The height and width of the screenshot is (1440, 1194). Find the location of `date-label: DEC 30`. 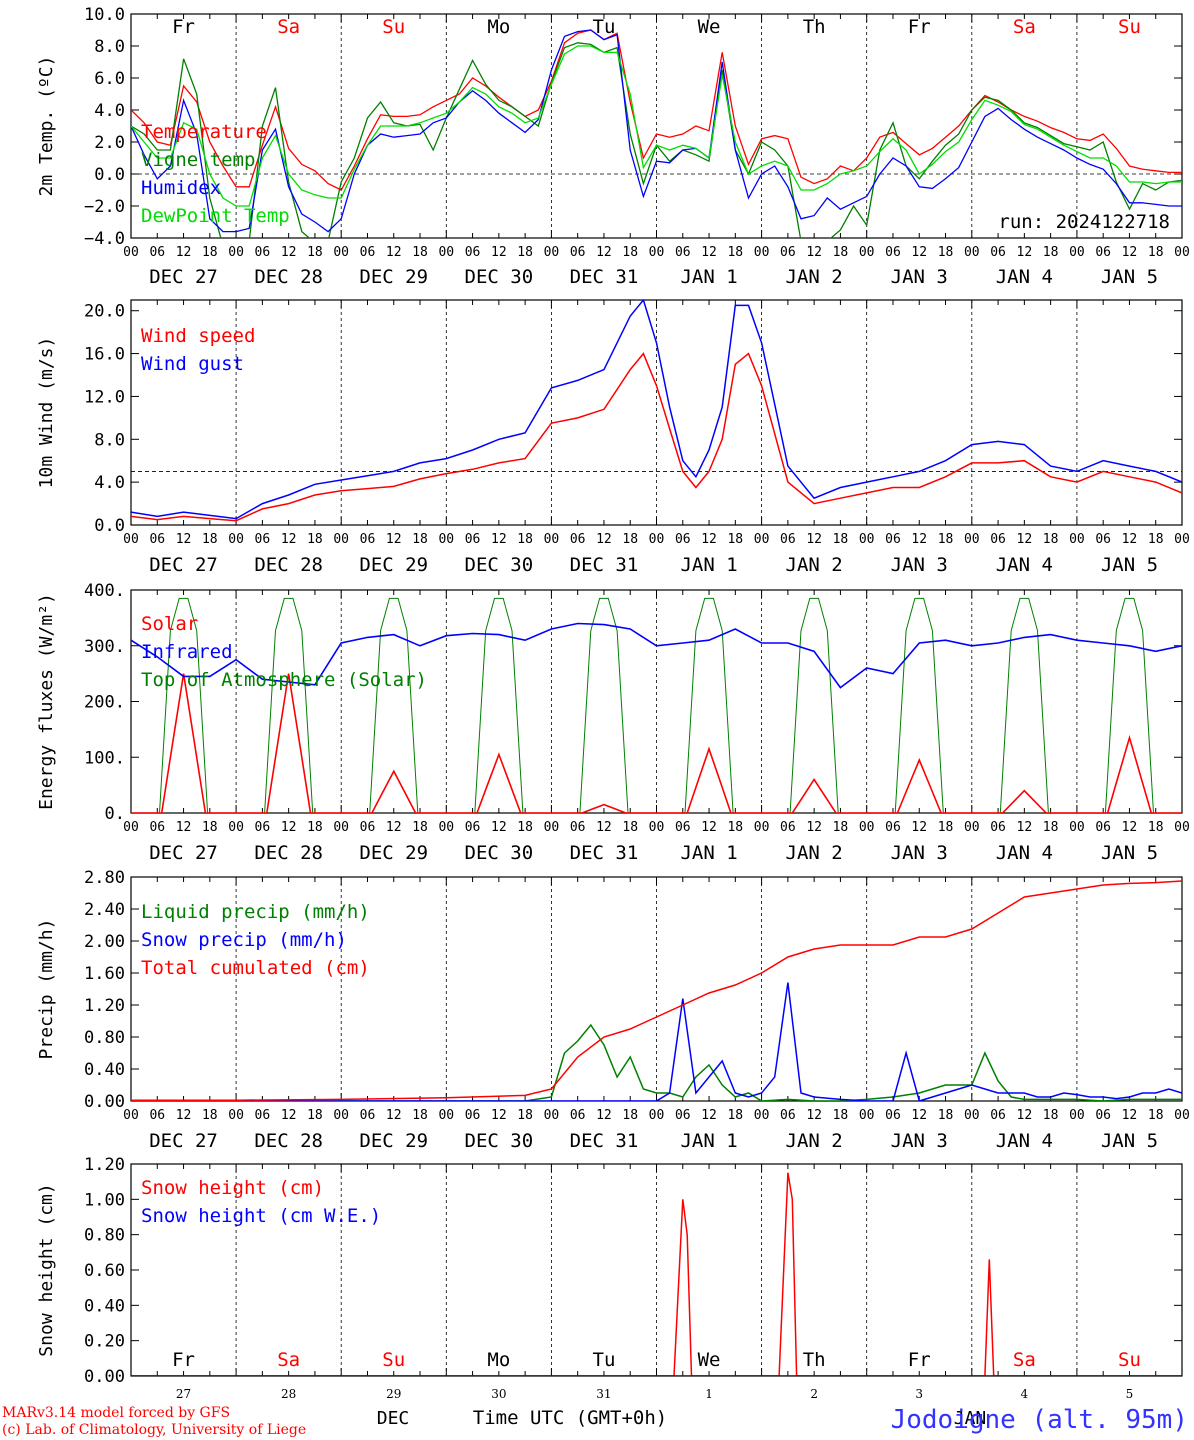

date-label: DEC 30 is located at coordinates (499, 277).